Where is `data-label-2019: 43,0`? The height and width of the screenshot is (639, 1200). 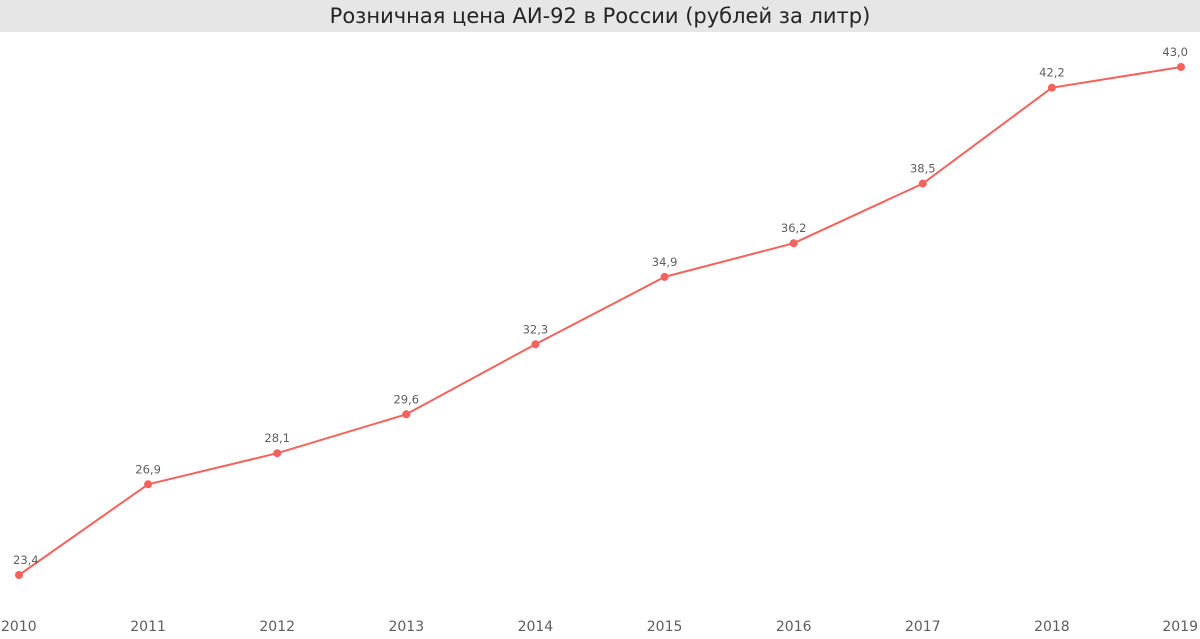
data-label-2019: 43,0 is located at coordinates (1175, 52).